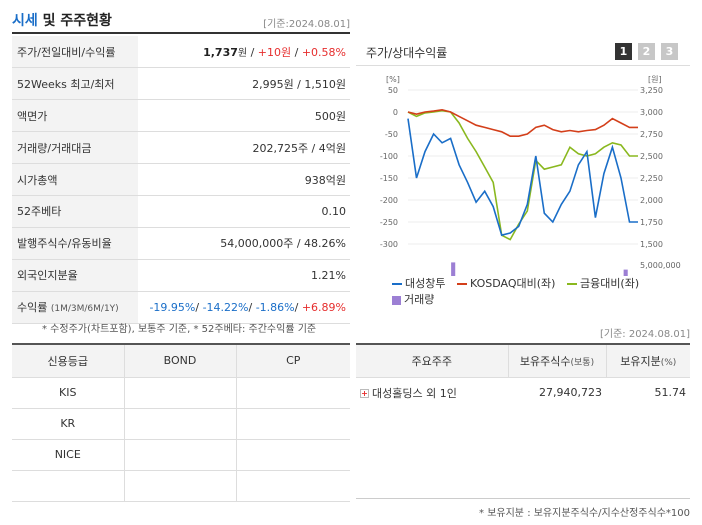  Describe the element at coordinates (523, 51) in the screenshot. I see `chart-header: 주가/상대수익률 1 2 3` at that location.